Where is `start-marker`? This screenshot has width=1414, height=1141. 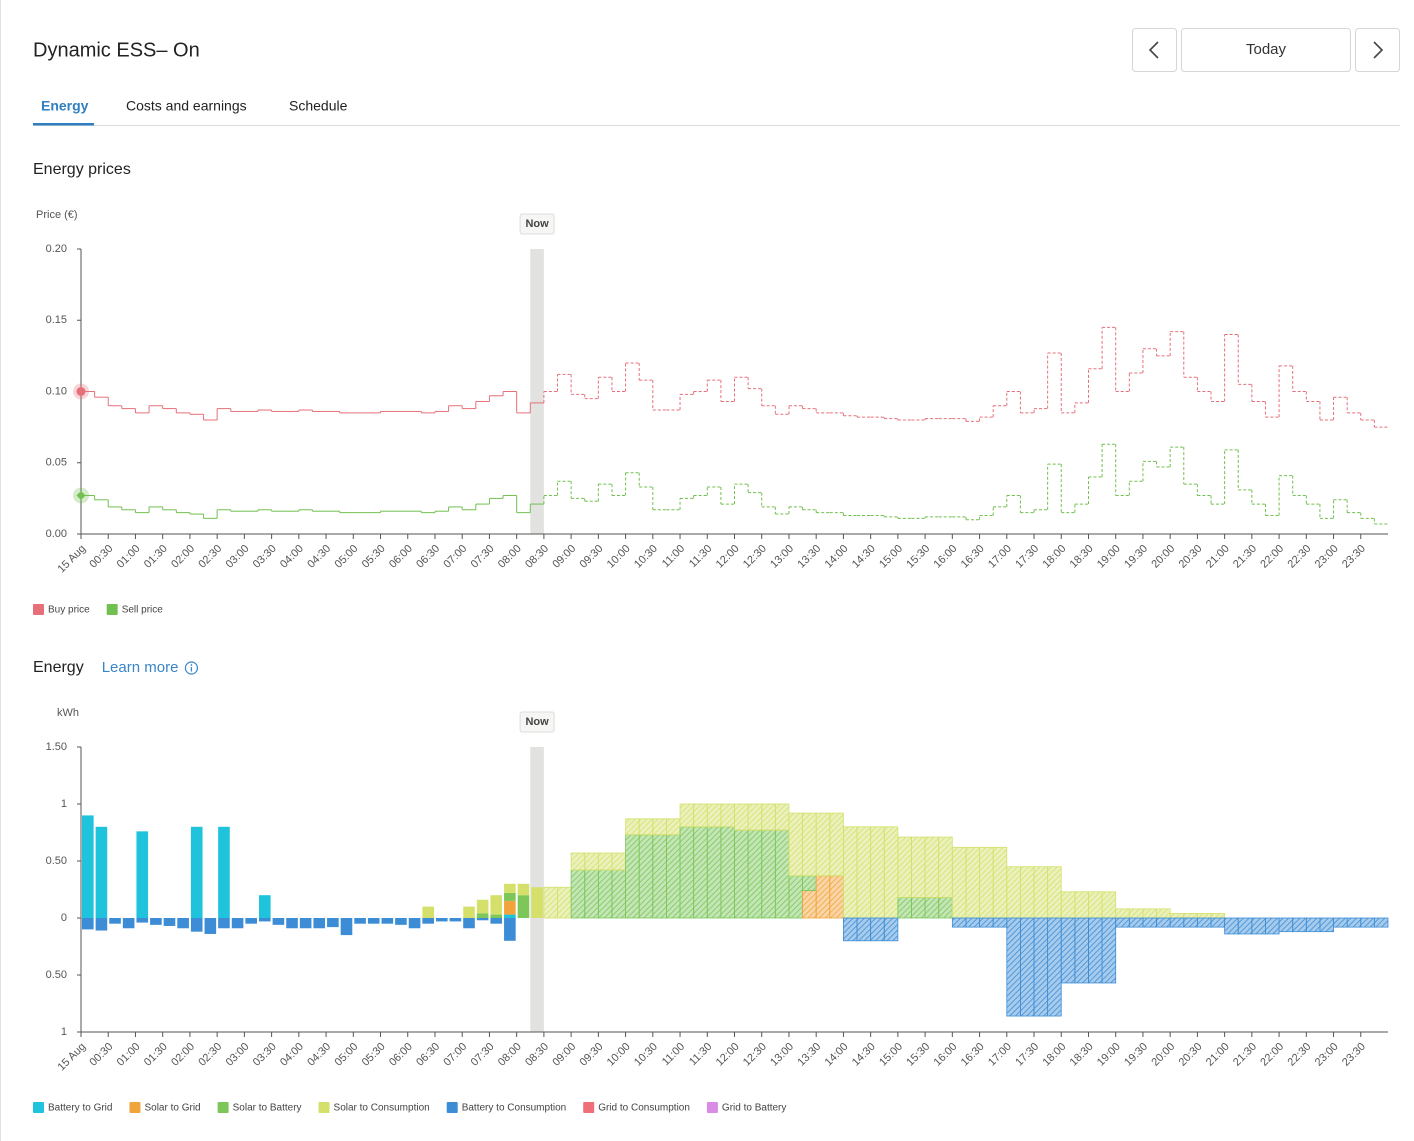 start-marker is located at coordinates (81, 391).